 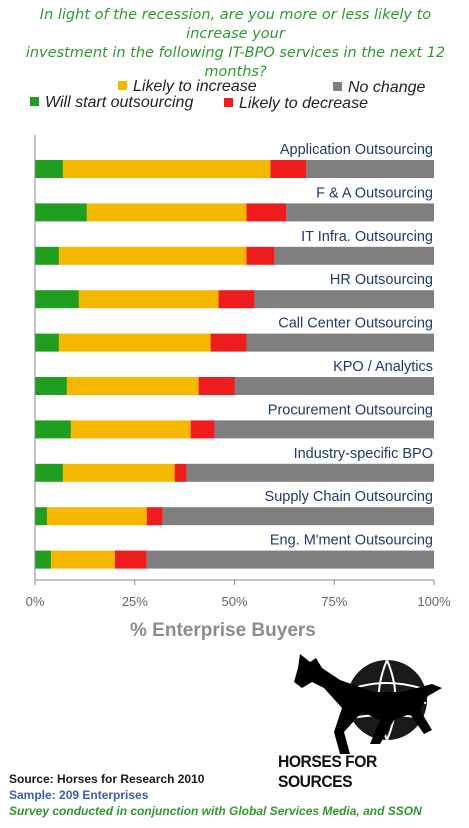 What do you see at coordinates (34, 101) in the screenshot?
I see `legend-swatch-will-start` at bounding box center [34, 101].